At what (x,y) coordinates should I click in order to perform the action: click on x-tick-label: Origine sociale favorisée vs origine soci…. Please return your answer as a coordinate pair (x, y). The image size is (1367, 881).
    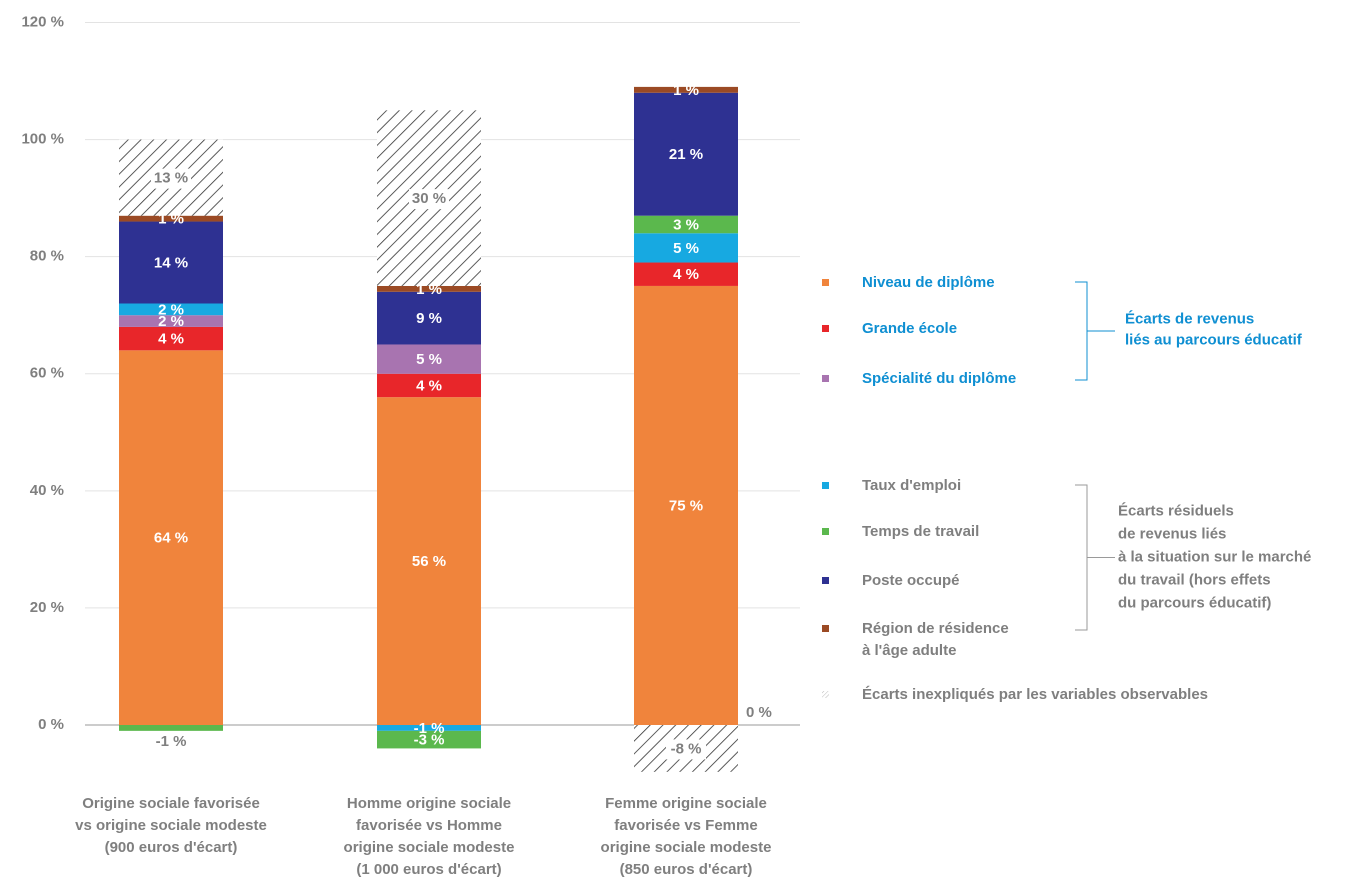
    Looking at the image, I should click on (171, 825).